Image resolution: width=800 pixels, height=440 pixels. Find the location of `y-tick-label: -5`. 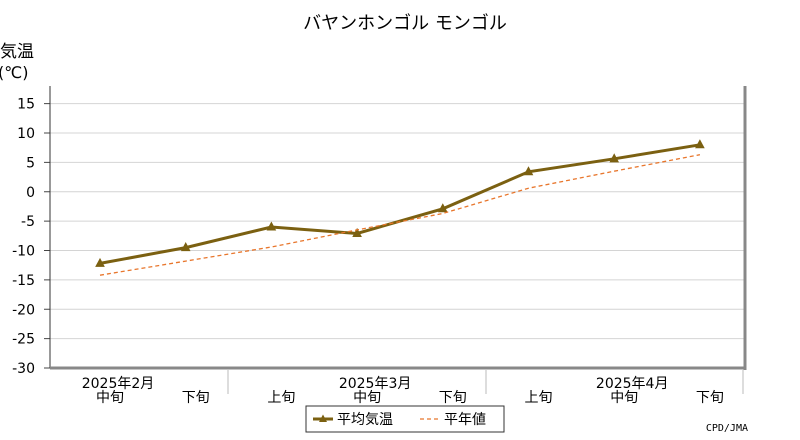

y-tick-label: -5 is located at coordinates (28, 222).